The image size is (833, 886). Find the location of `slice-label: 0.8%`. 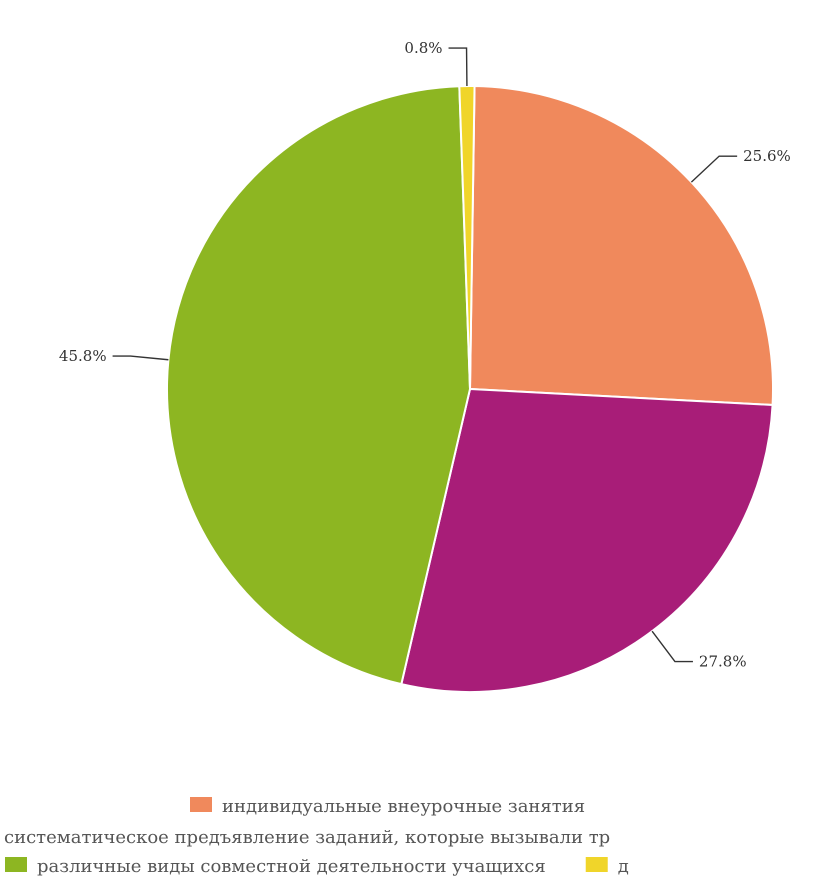

slice-label: 0.8% is located at coordinates (423, 48).